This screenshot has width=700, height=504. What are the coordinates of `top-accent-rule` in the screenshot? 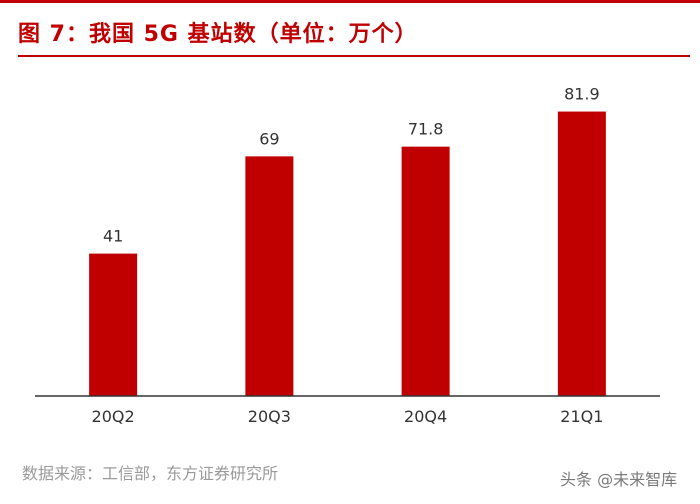 It's located at (350, 1).